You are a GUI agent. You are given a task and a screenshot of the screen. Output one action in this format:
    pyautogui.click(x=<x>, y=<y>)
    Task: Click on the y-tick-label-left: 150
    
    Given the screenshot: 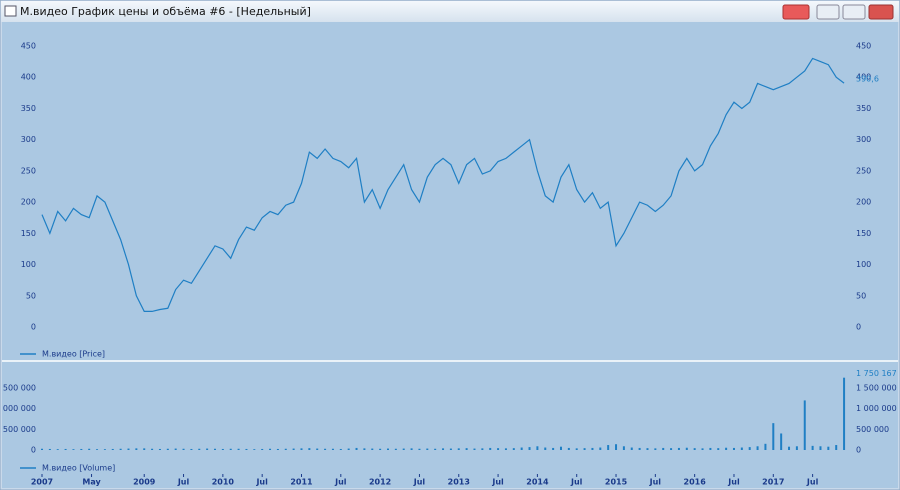 What is the action you would take?
    pyautogui.click(x=28, y=233)
    